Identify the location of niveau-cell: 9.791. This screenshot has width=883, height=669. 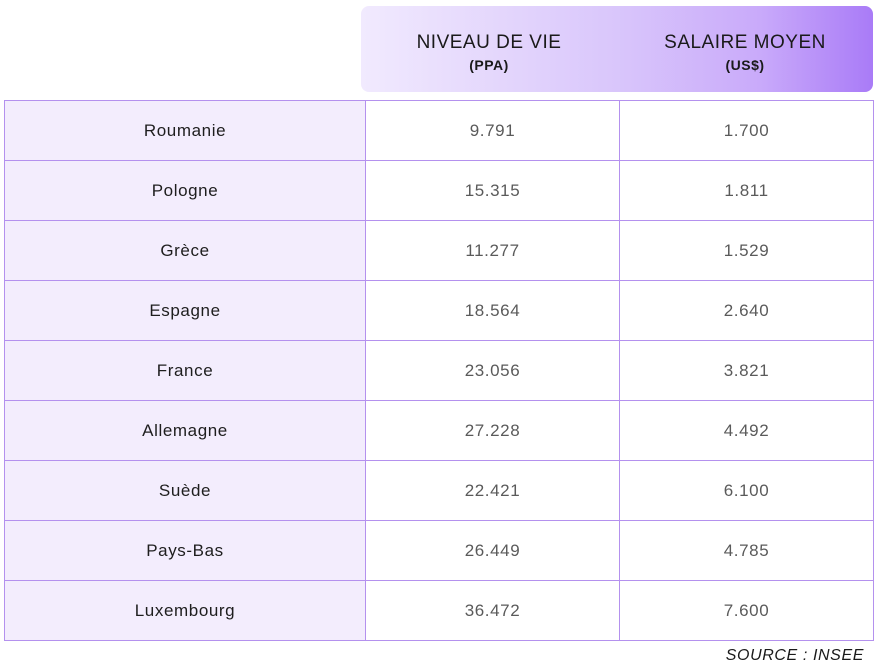
(492, 130).